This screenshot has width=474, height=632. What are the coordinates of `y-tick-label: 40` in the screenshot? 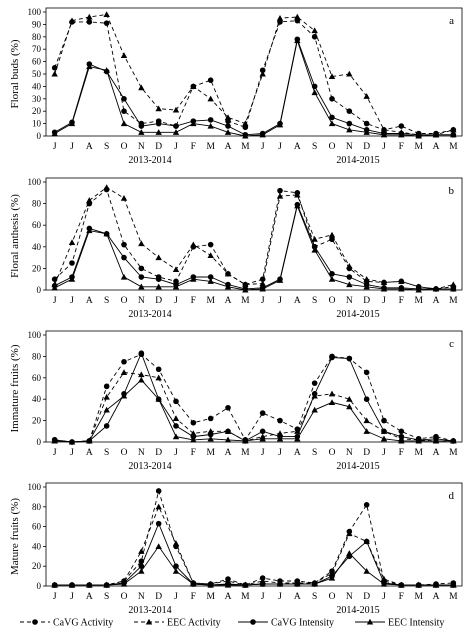 It's located at (37, 247).